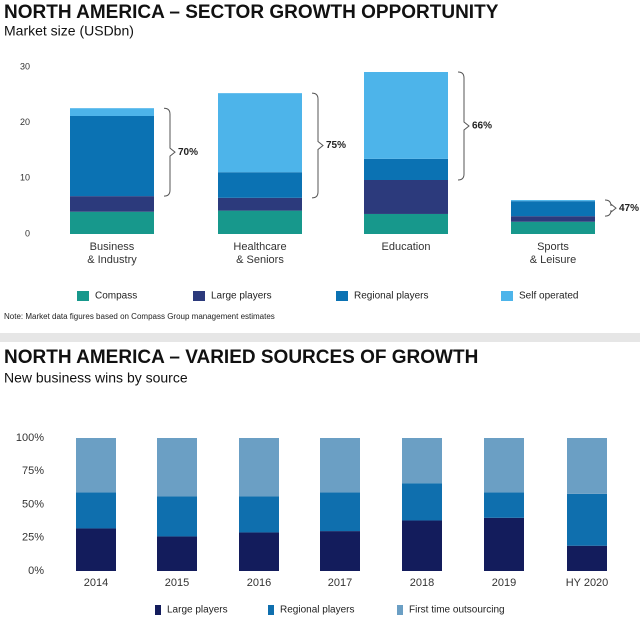  Describe the element at coordinates (457, 610) in the screenshot. I see `legend-label: First time outsourcing` at that location.